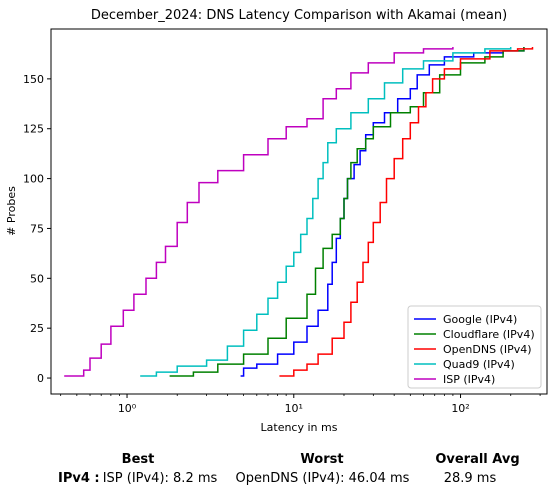  What do you see at coordinates (489, 334) in the screenshot?
I see `legend-label: Cloudflare (IPv4)` at bounding box center [489, 334].